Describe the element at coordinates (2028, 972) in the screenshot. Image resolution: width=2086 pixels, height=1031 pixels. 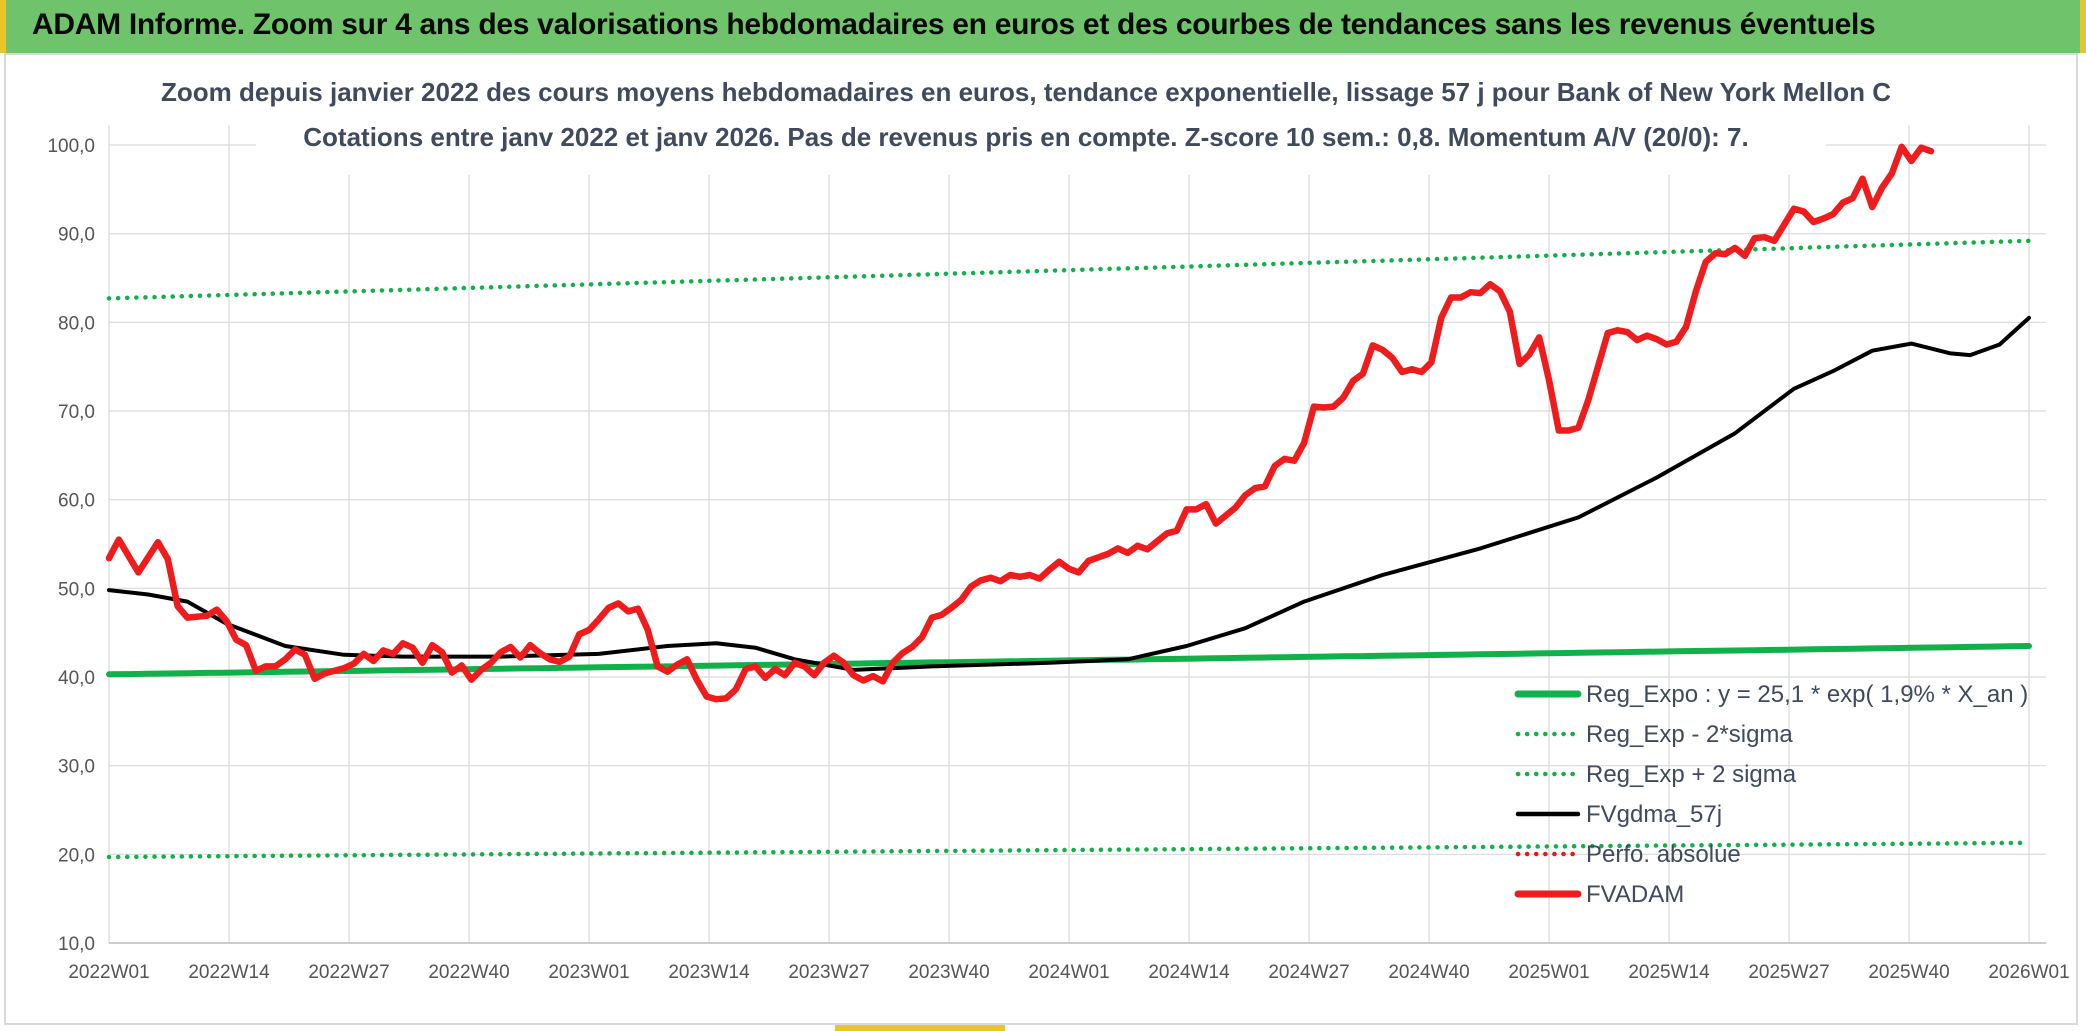
I see `x-tick-label: 2026W01` at that location.